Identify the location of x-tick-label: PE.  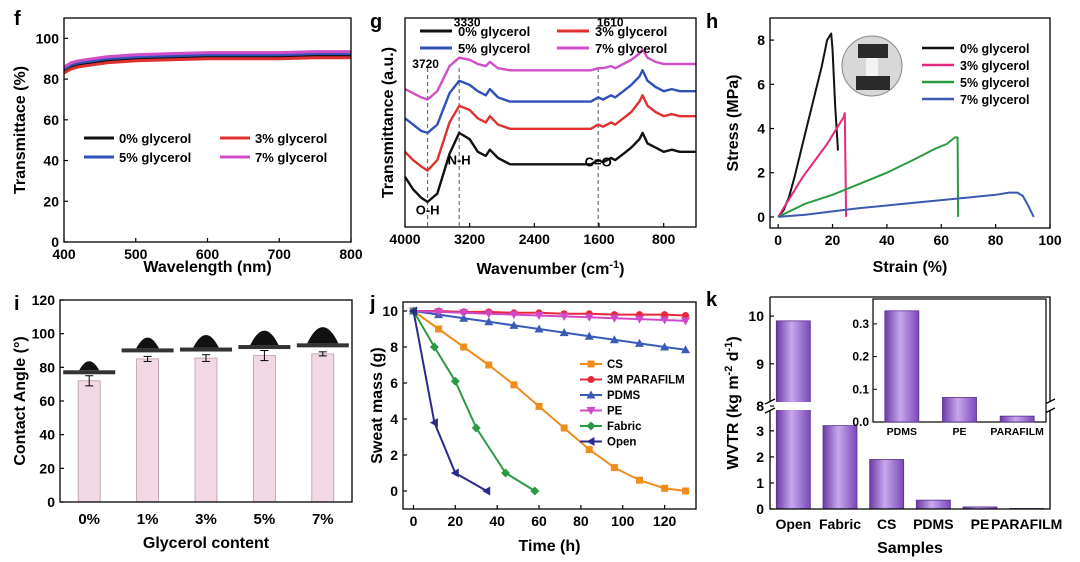
(980, 524).